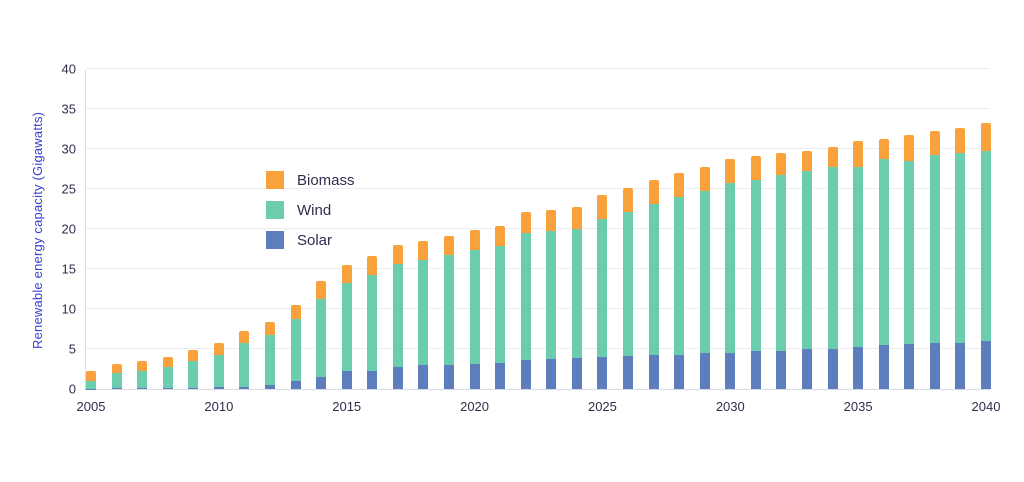 The width and height of the screenshot is (1024, 482). What do you see at coordinates (372, 322) in the screenshot?
I see `bar-2016` at bounding box center [372, 322].